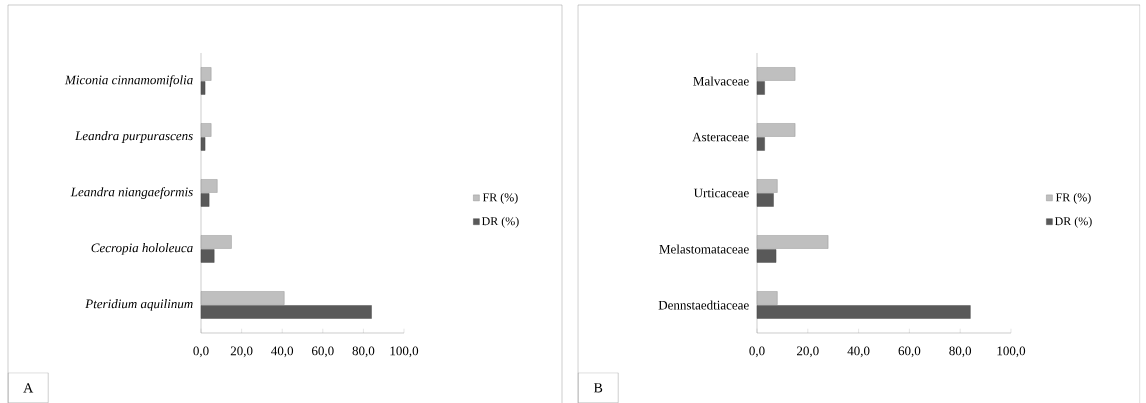  Describe the element at coordinates (142, 249) in the screenshot. I see `y-tick-label: Cecropia hololeuca` at that location.